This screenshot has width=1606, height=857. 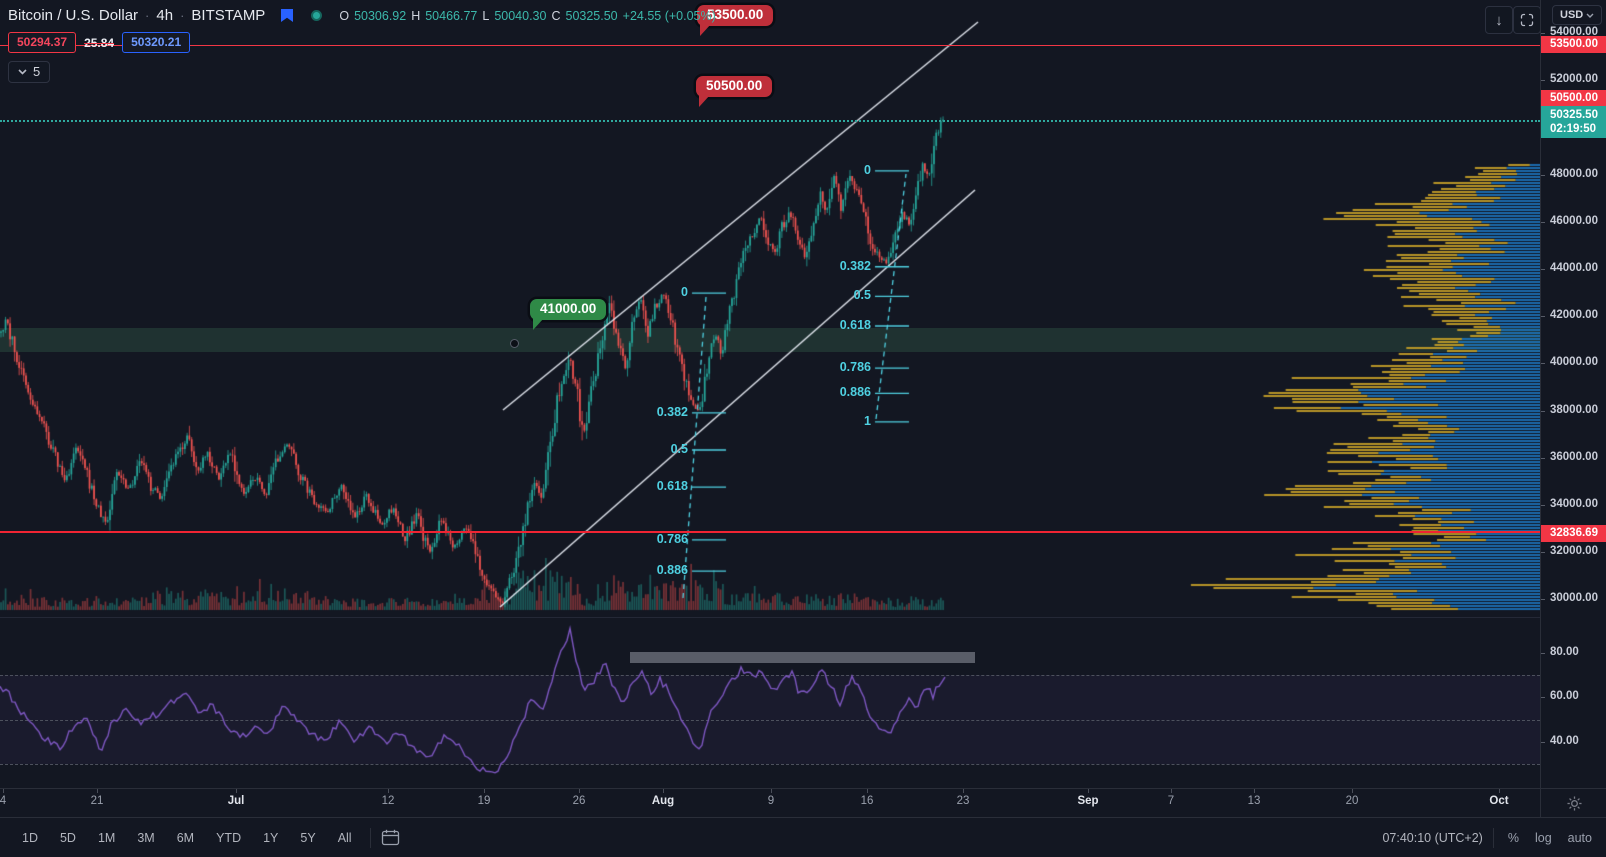 I want to click on price-callout-53500.00: 53500.00, so click(x=735, y=20).